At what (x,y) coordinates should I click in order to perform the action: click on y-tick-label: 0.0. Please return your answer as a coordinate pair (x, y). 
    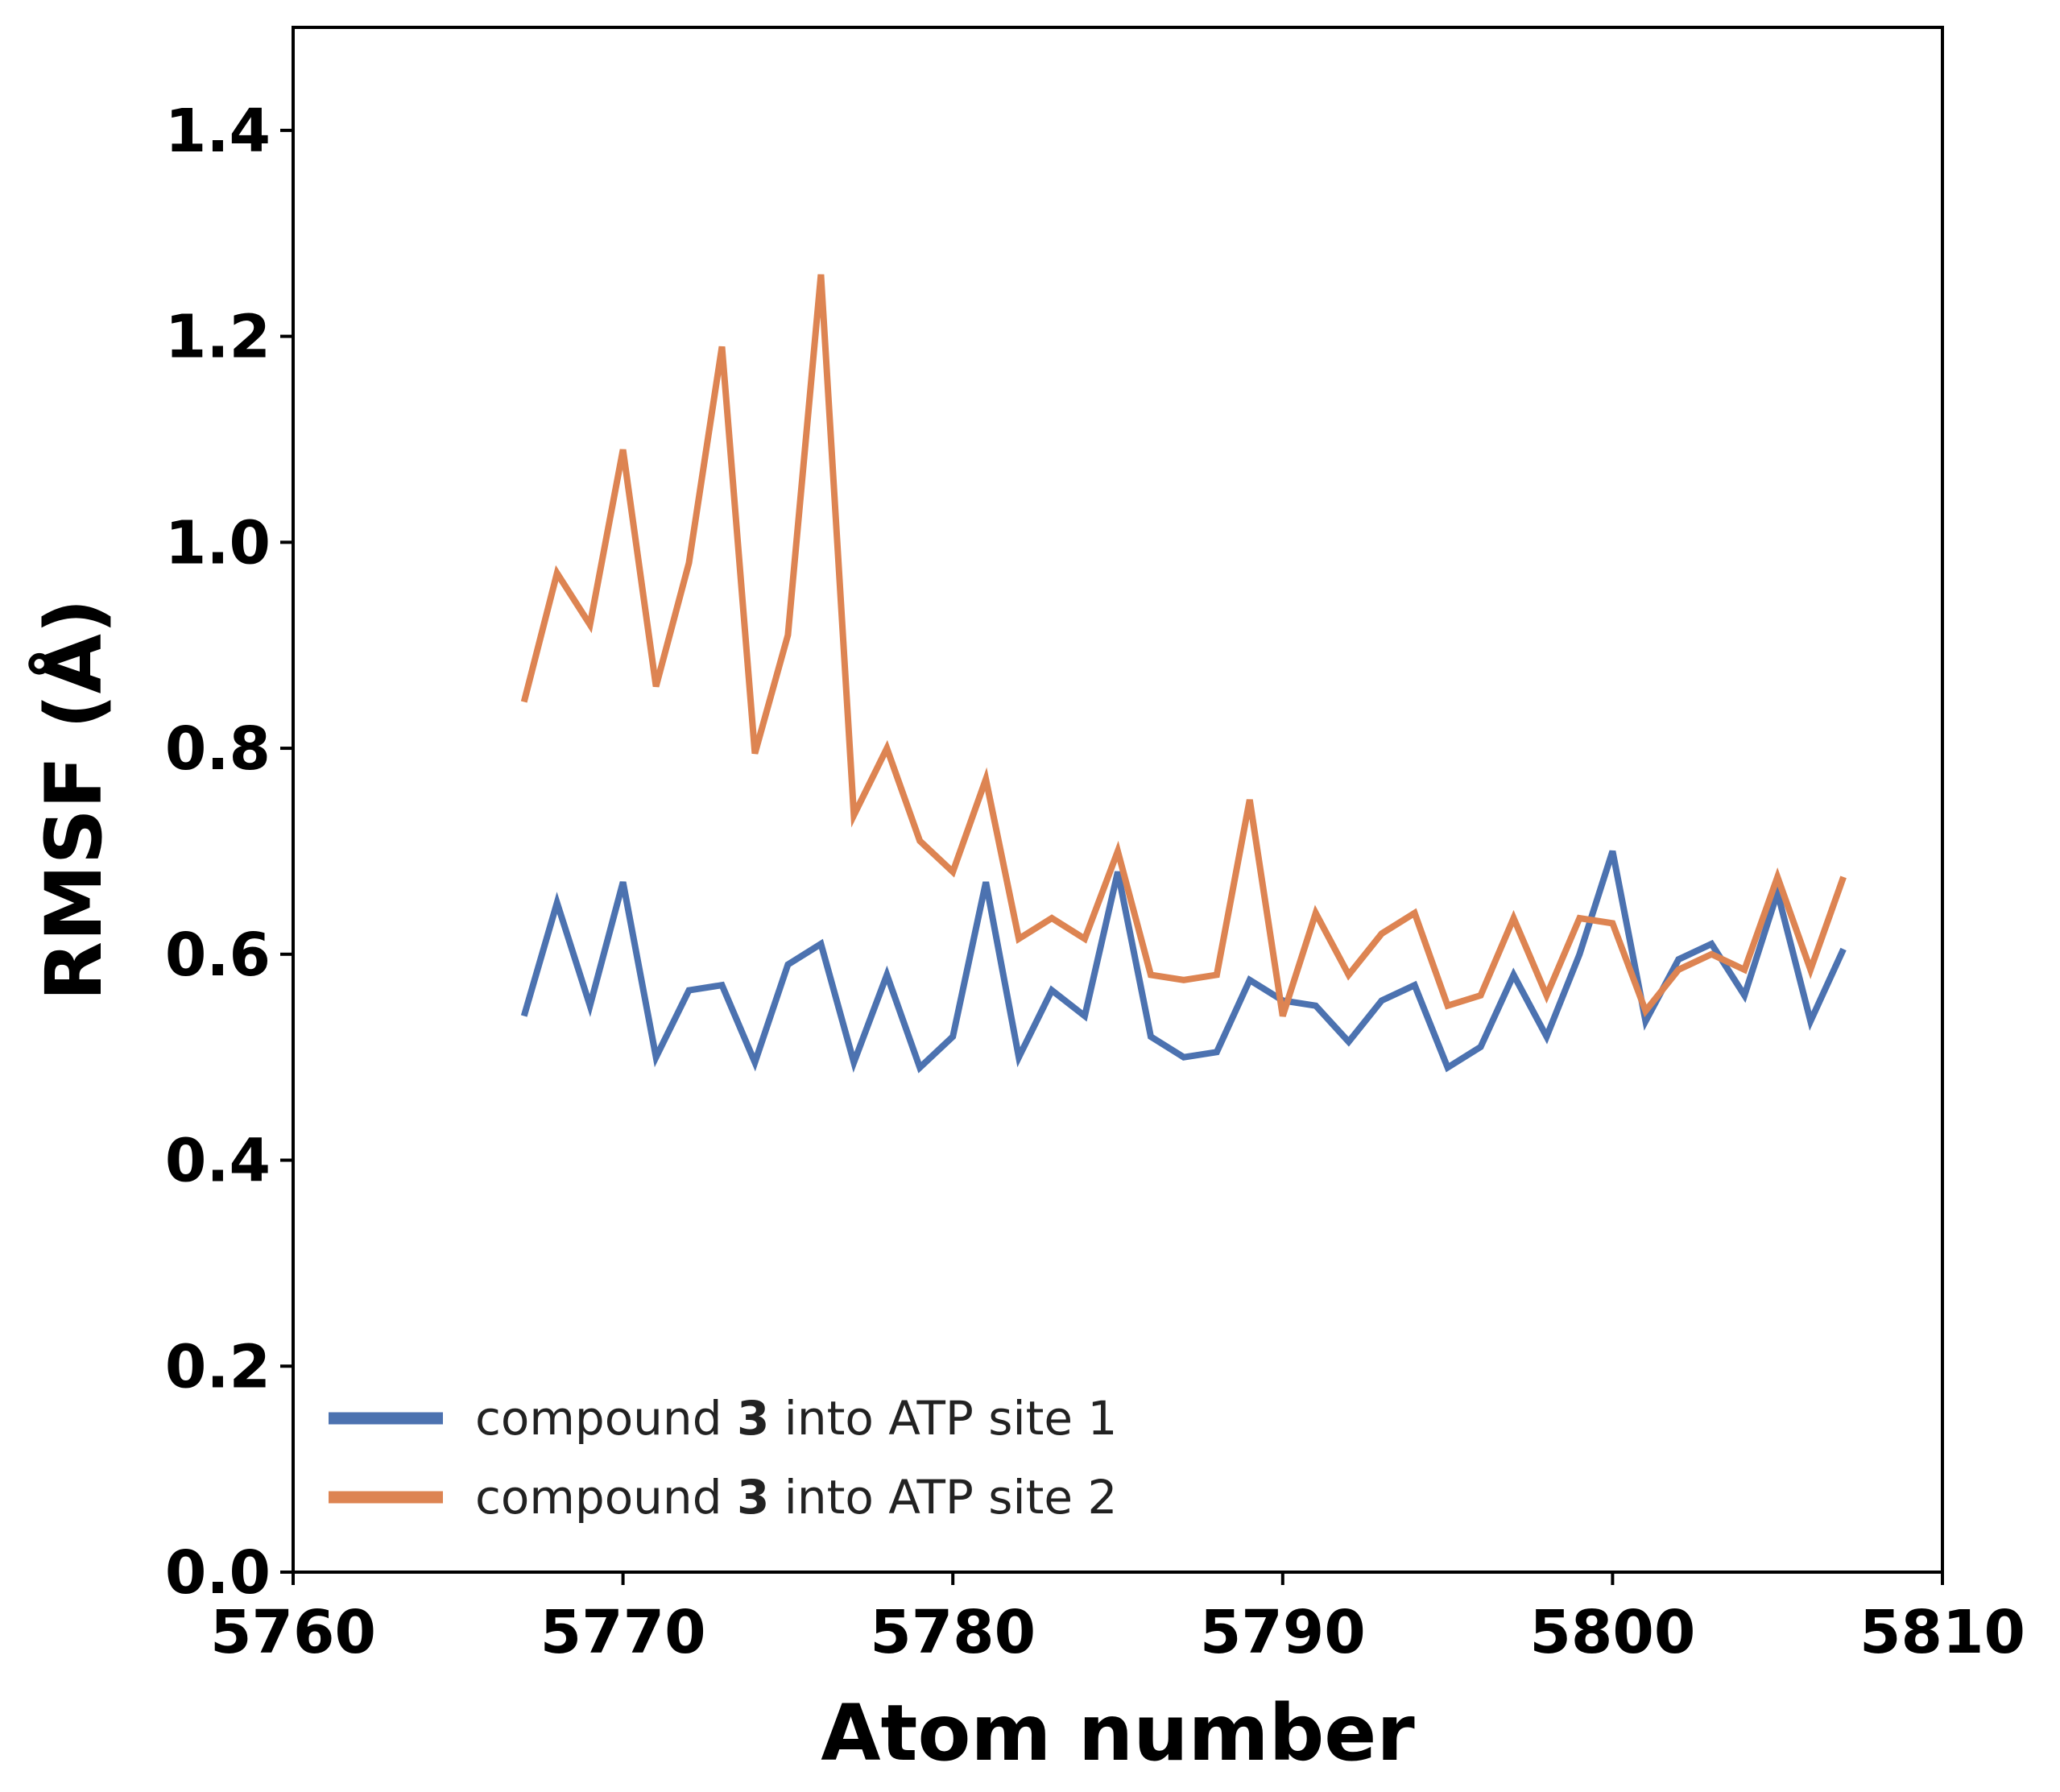
    Looking at the image, I should click on (218, 1573).